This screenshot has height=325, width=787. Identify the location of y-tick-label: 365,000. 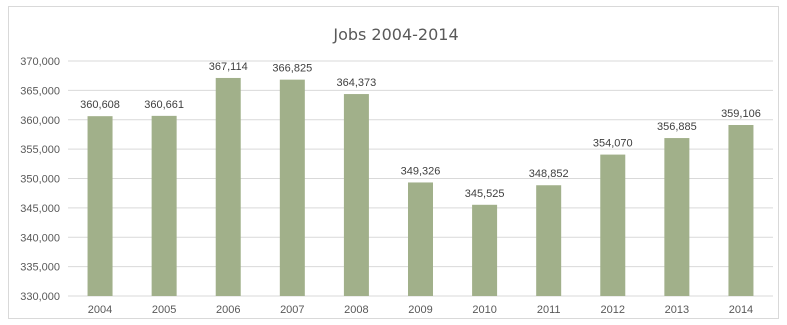
(40, 91).